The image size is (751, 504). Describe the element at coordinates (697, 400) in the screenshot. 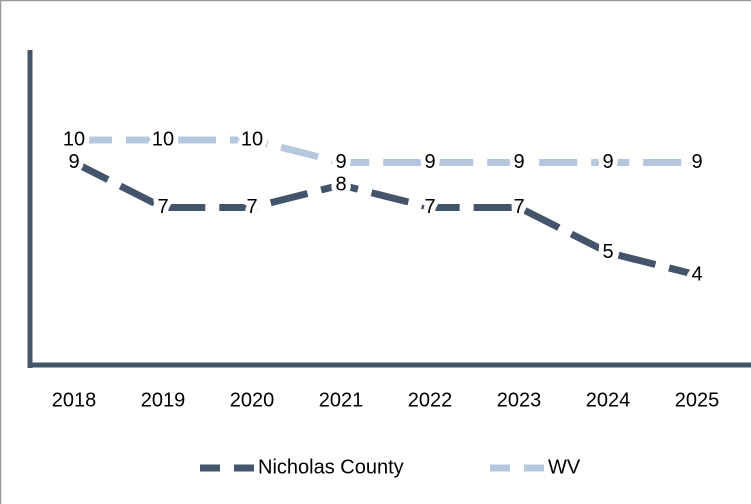

I see `x-tick-label: 2025` at that location.